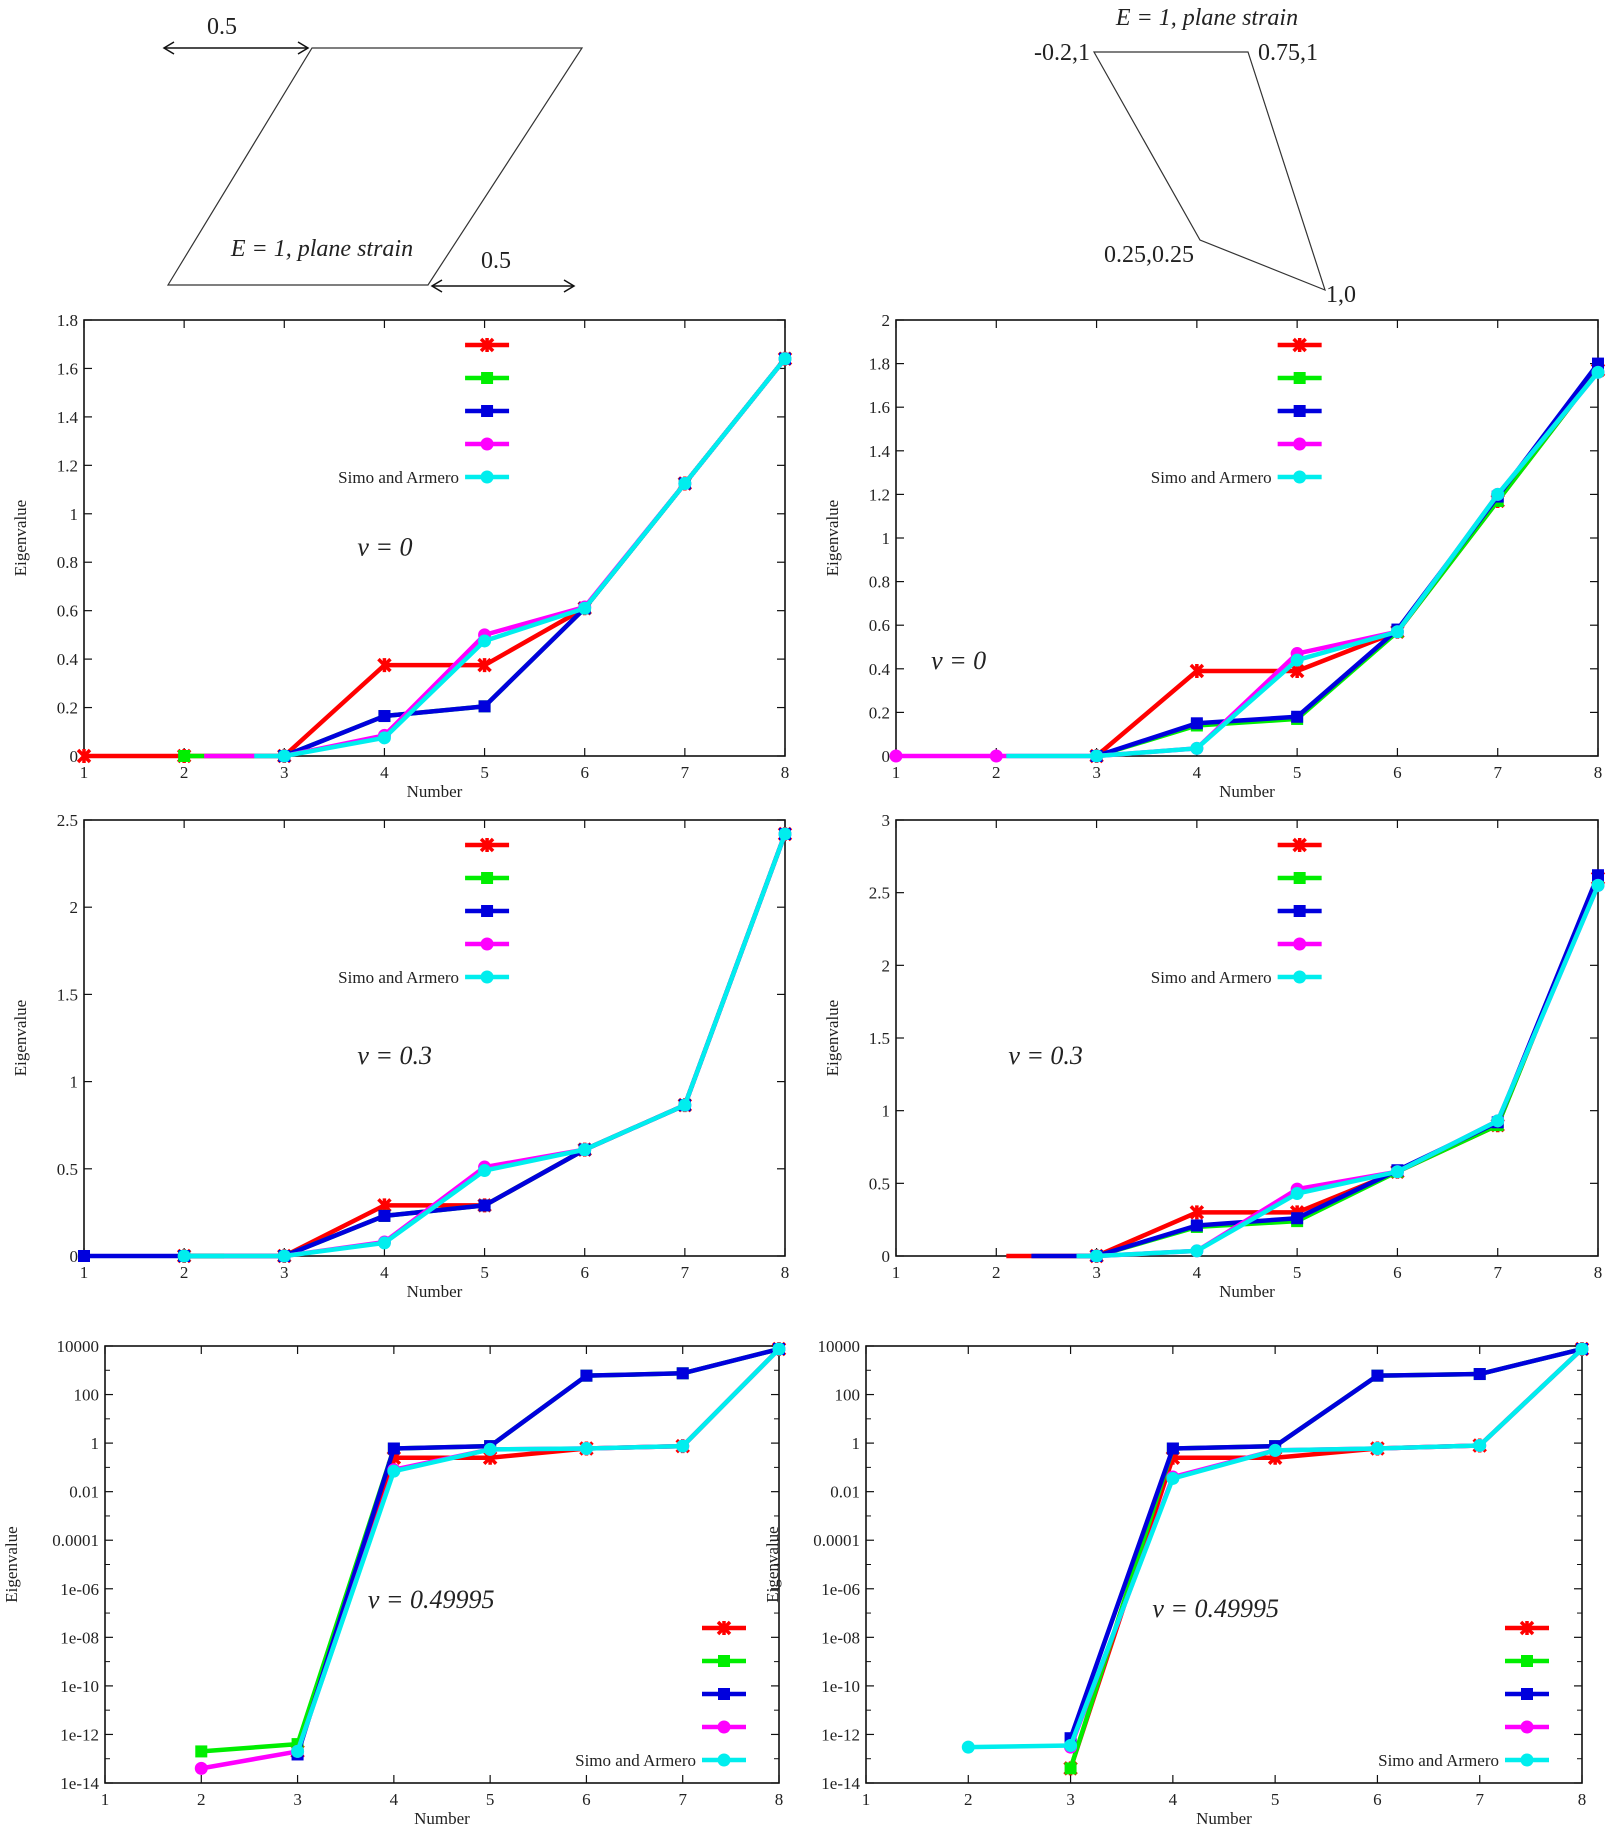 The width and height of the screenshot is (1610, 1829). Describe the element at coordinates (67, 465) in the screenshot. I see `y-tick-label: 1.2` at that location.